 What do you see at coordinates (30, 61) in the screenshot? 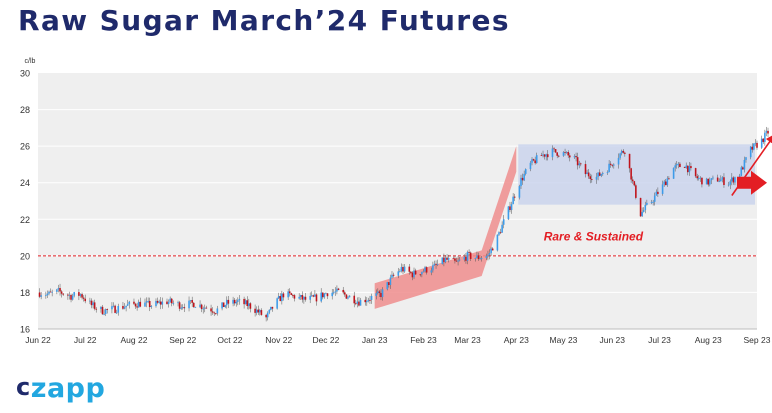
I see `y-axis-label: c/lb` at bounding box center [30, 61].